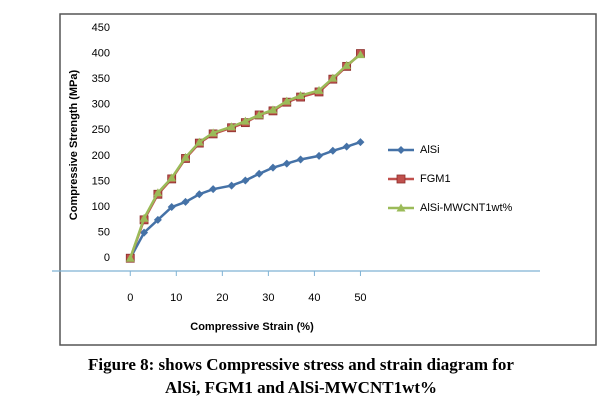 This screenshot has height=405, width=602. I want to click on y-tick-label: 450, so click(101, 28).